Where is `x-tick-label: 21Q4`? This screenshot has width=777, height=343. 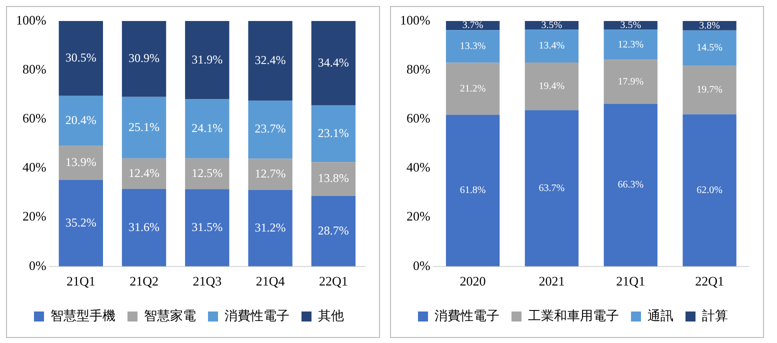 x-tick-label: 21Q4 is located at coordinates (271, 281).